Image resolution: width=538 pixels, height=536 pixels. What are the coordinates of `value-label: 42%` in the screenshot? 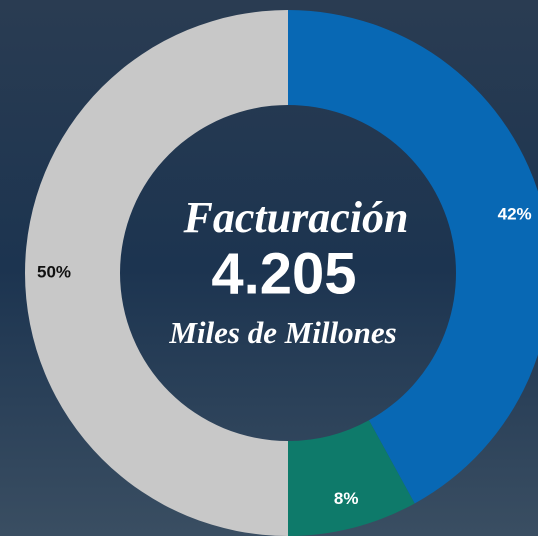 It's located at (515, 213).